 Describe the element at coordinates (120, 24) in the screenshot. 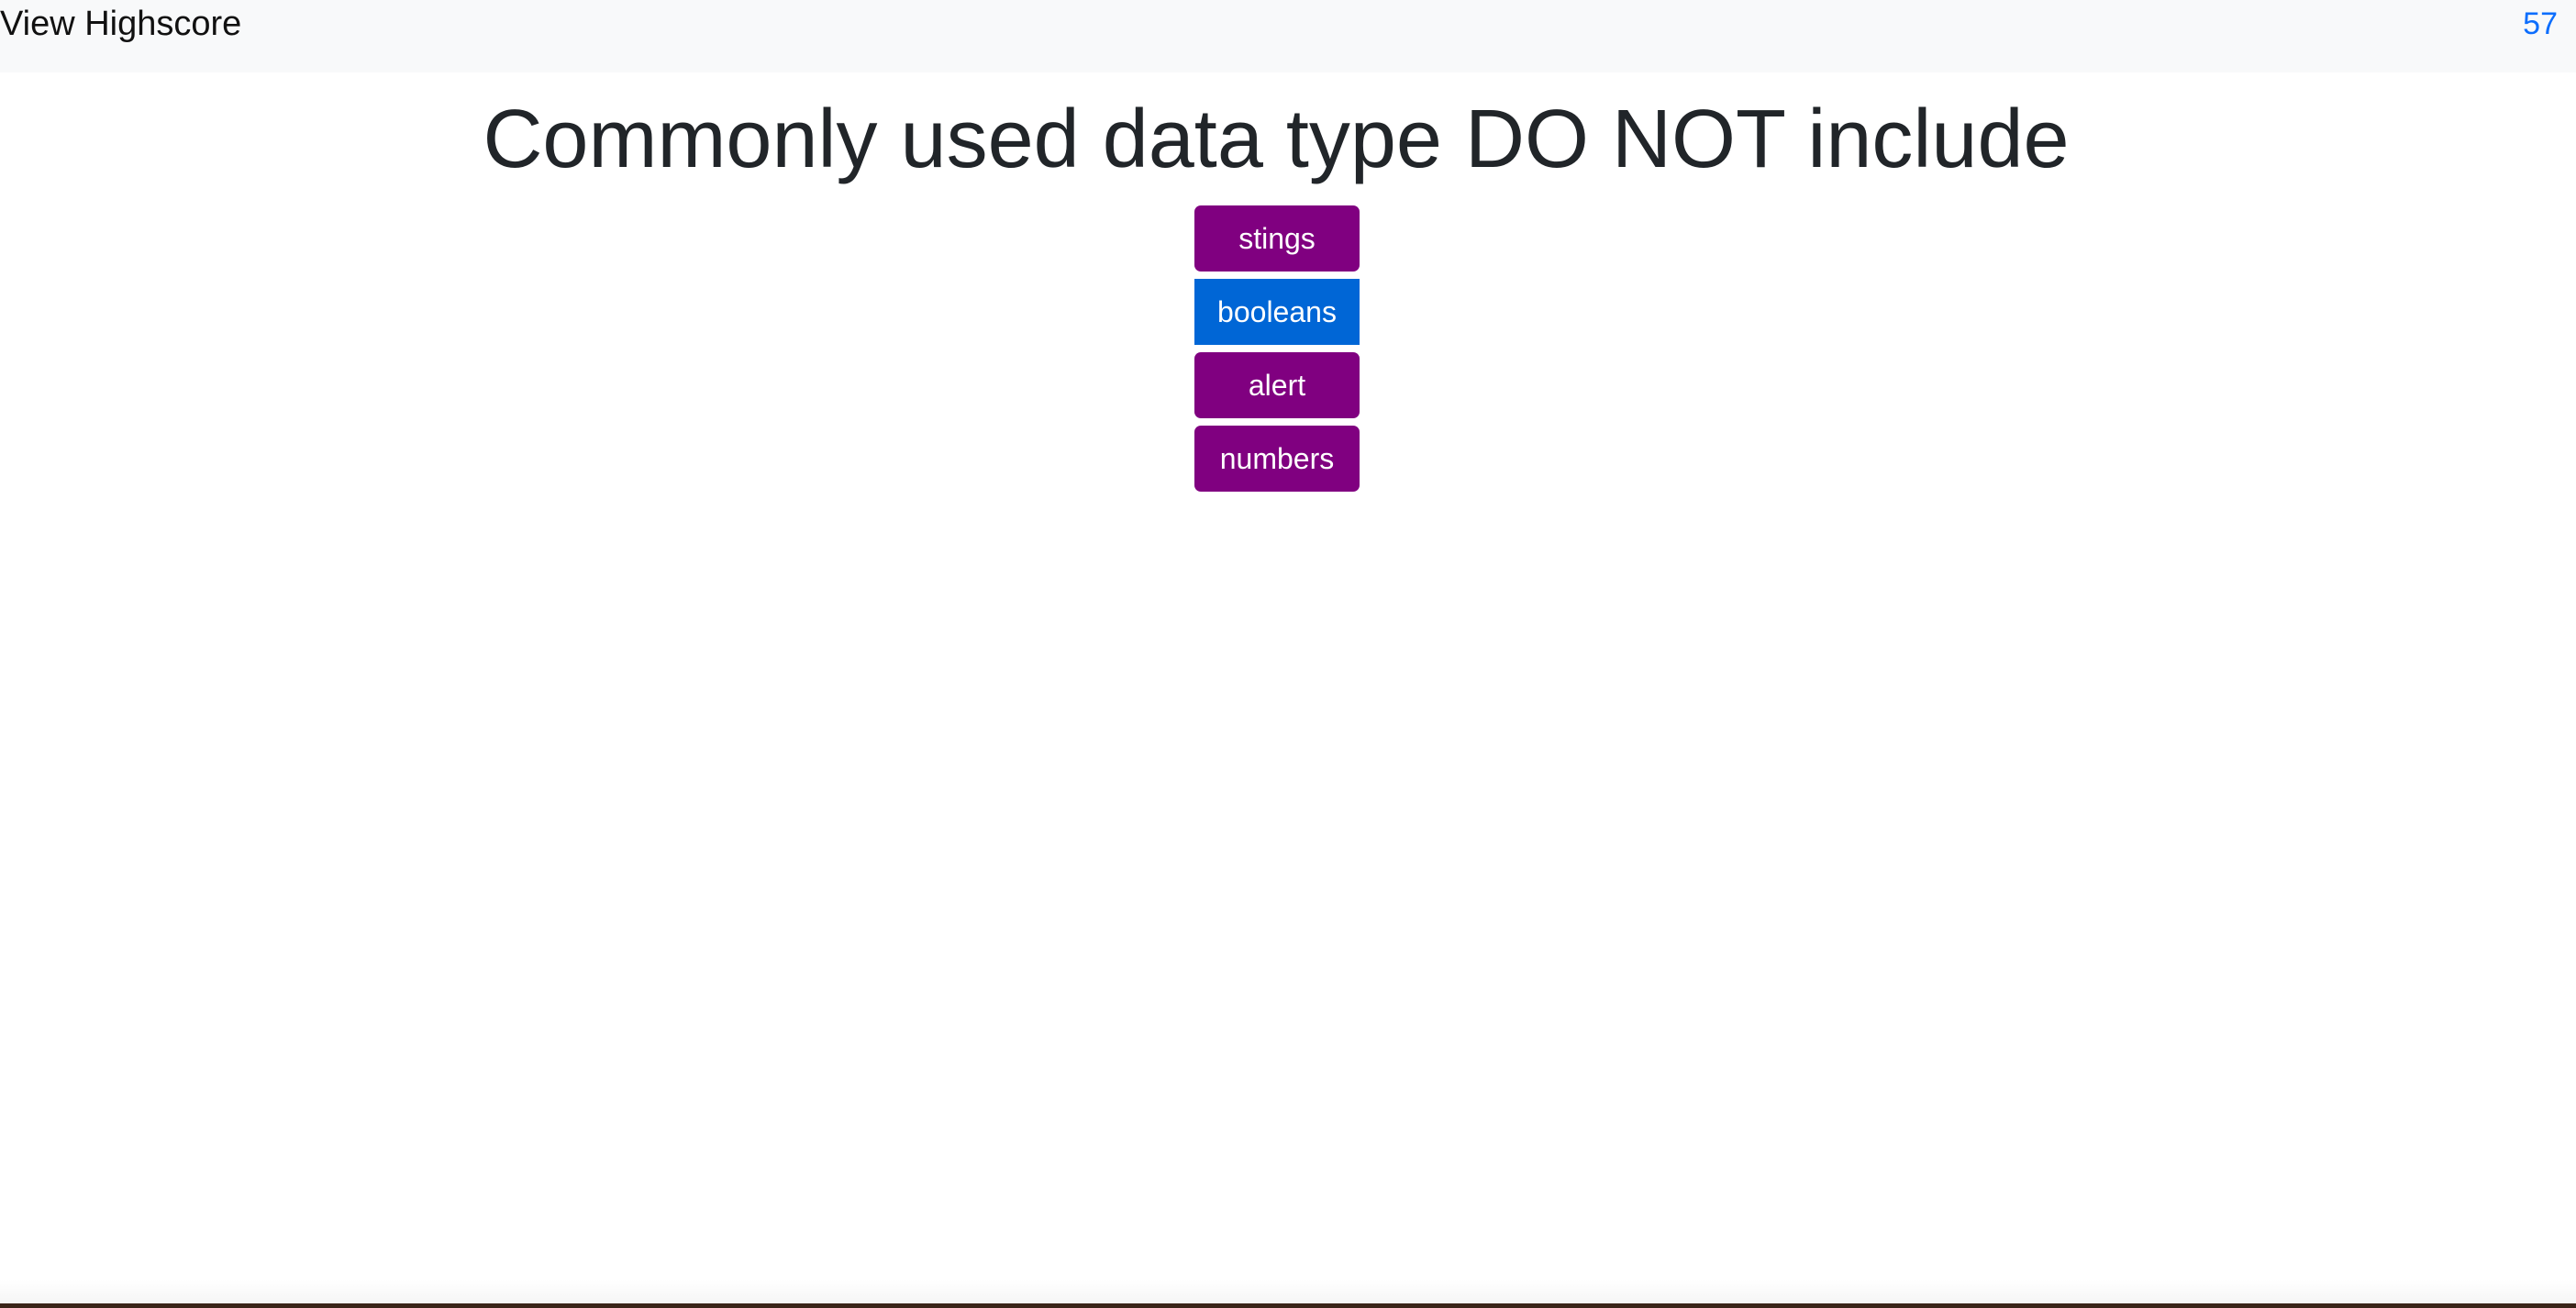

I see `view-highscore-link: View Highscore` at that location.